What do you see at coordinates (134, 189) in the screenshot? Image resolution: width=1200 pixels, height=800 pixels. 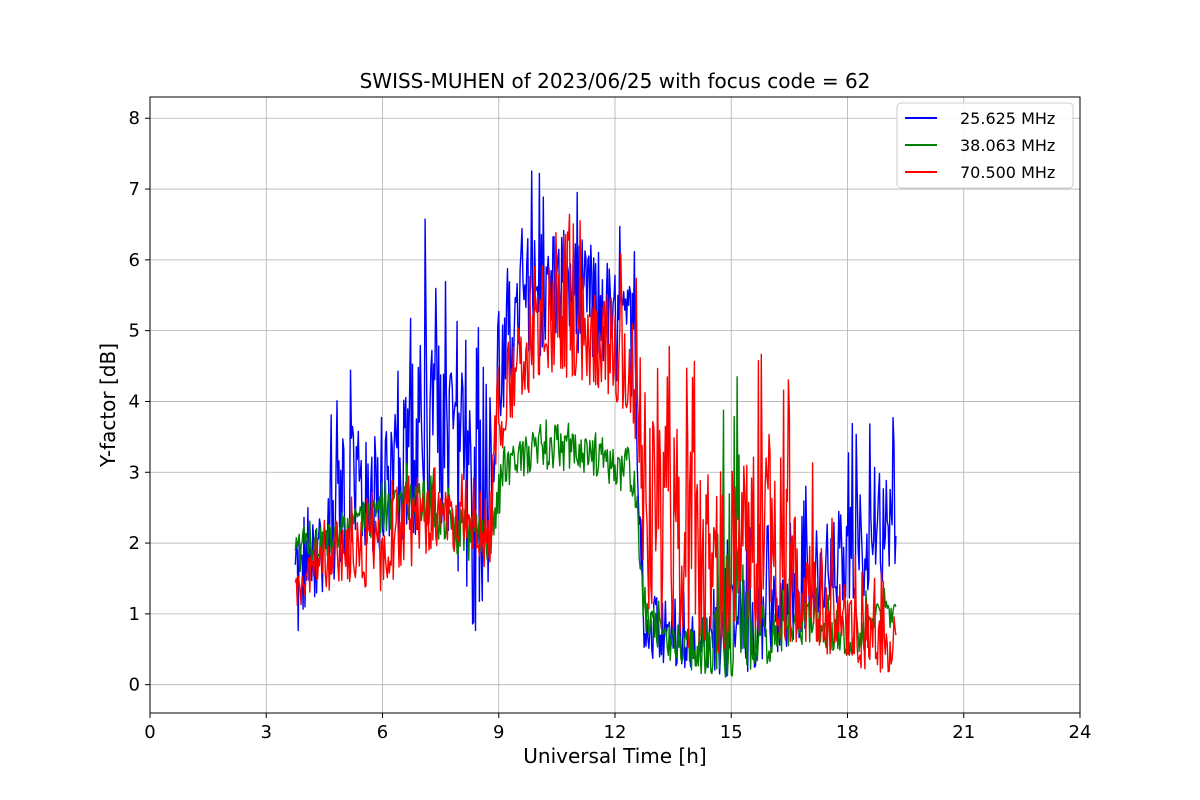 I see `y-tick-label: 7` at bounding box center [134, 189].